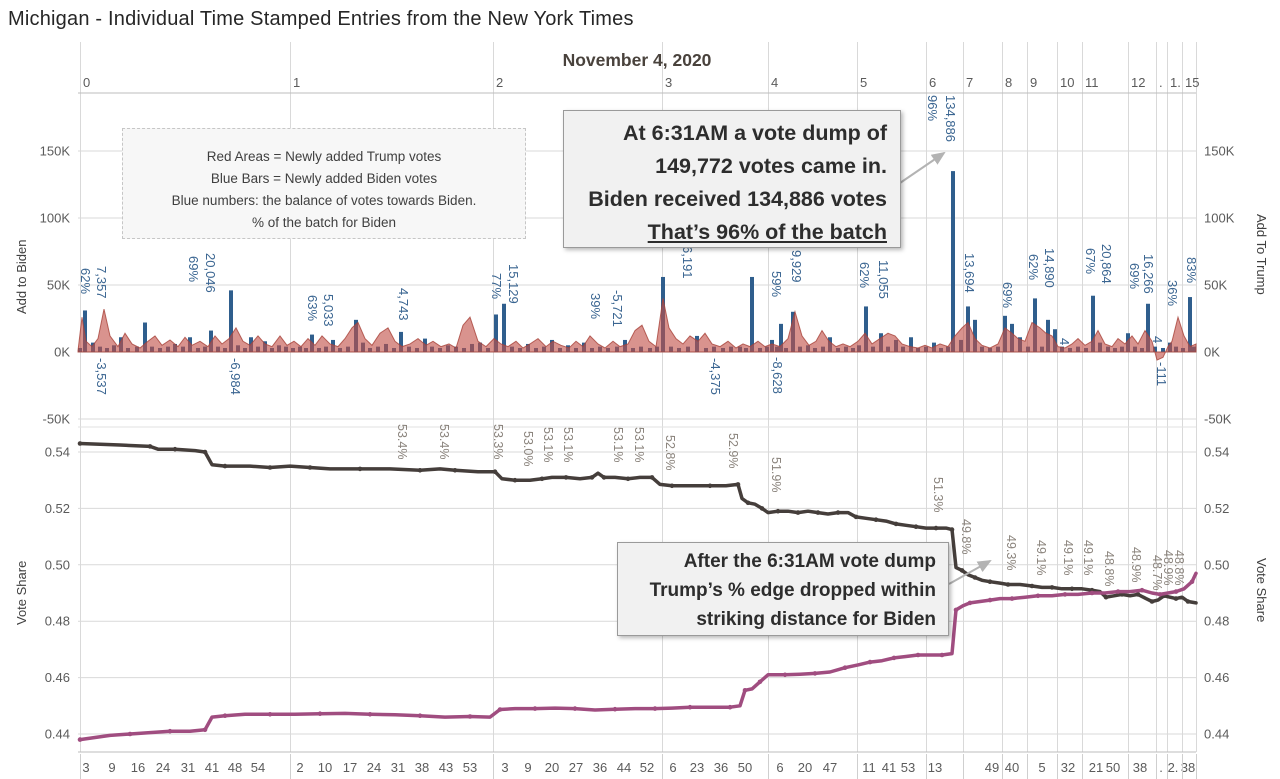 The height and width of the screenshot is (779, 1280). I want to click on axis-title-vote-share-left: Vote Share, so click(21, 592).